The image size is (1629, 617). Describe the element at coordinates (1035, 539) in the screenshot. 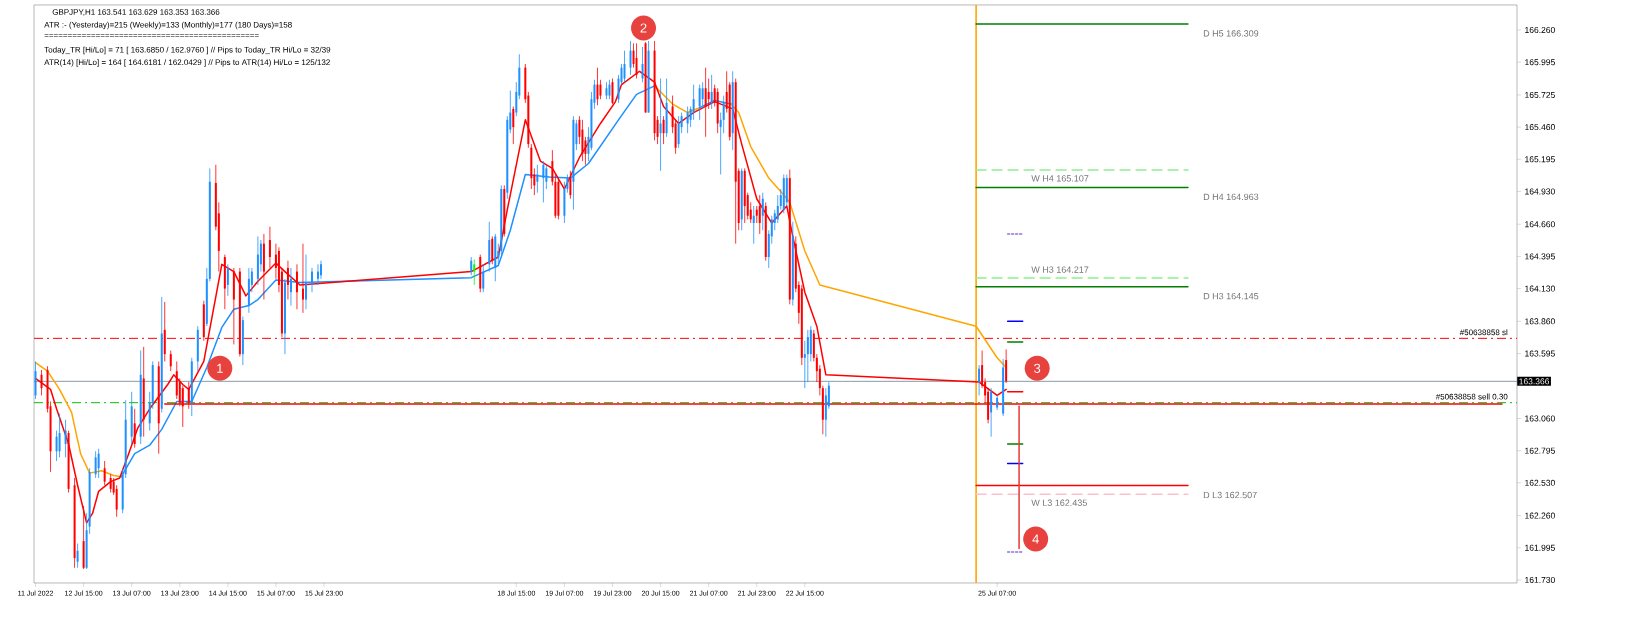

I see `annotation: 4` at that location.